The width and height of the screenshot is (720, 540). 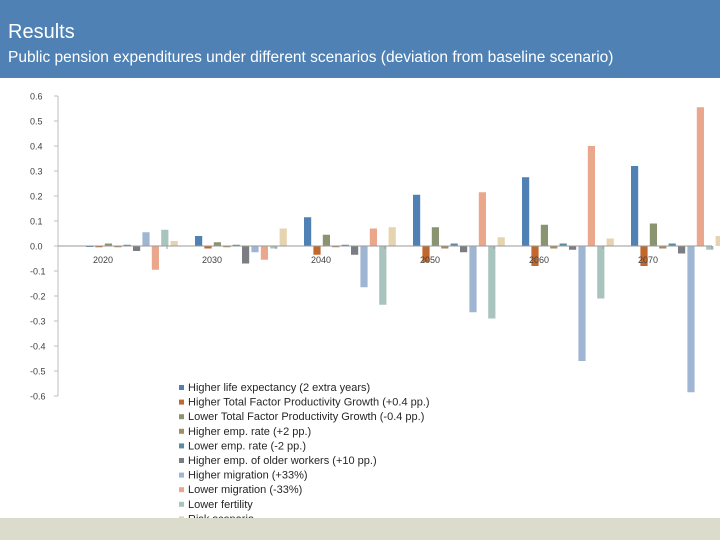 I want to click on y-tick-label: -0.4, so click(x=38, y=347).